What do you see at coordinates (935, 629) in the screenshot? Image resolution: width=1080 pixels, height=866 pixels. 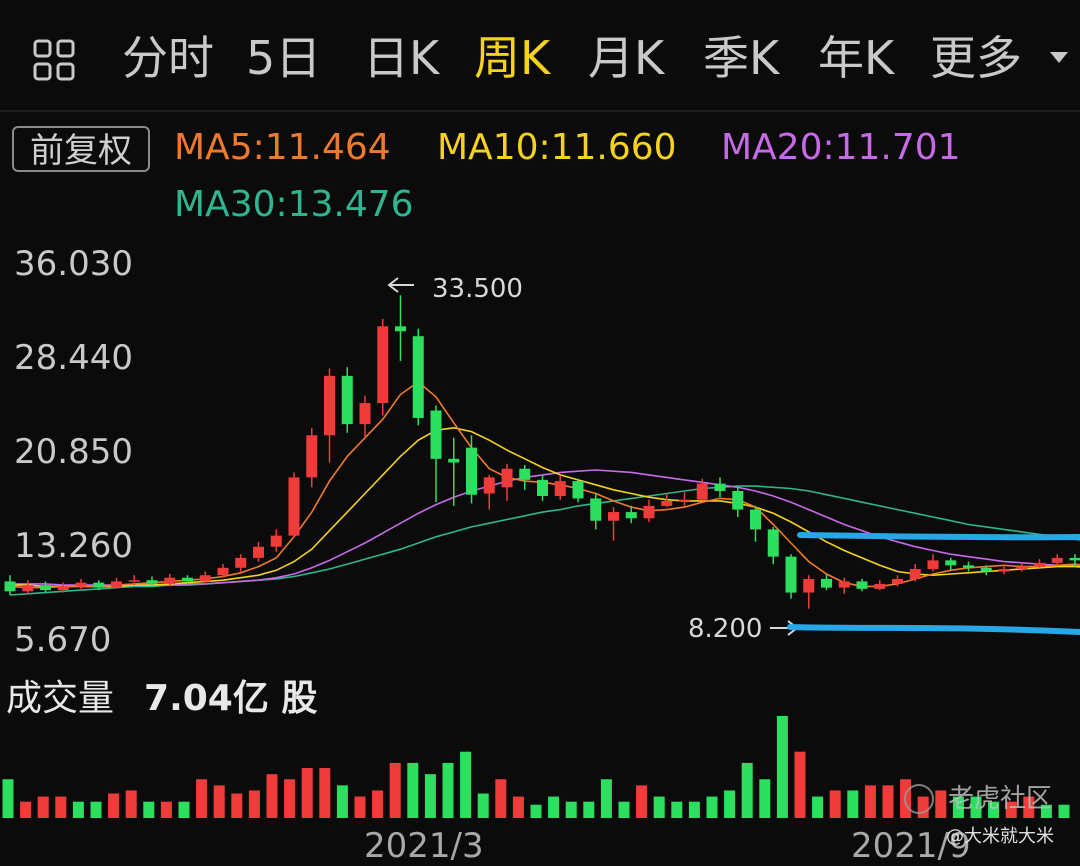 I see `support-line-annotation` at bounding box center [935, 629].